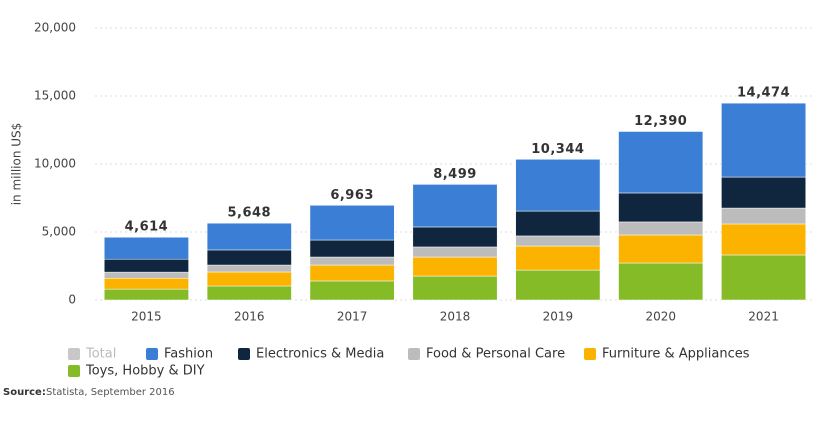  I want to click on y-tick-label: 10,000, so click(55, 164).